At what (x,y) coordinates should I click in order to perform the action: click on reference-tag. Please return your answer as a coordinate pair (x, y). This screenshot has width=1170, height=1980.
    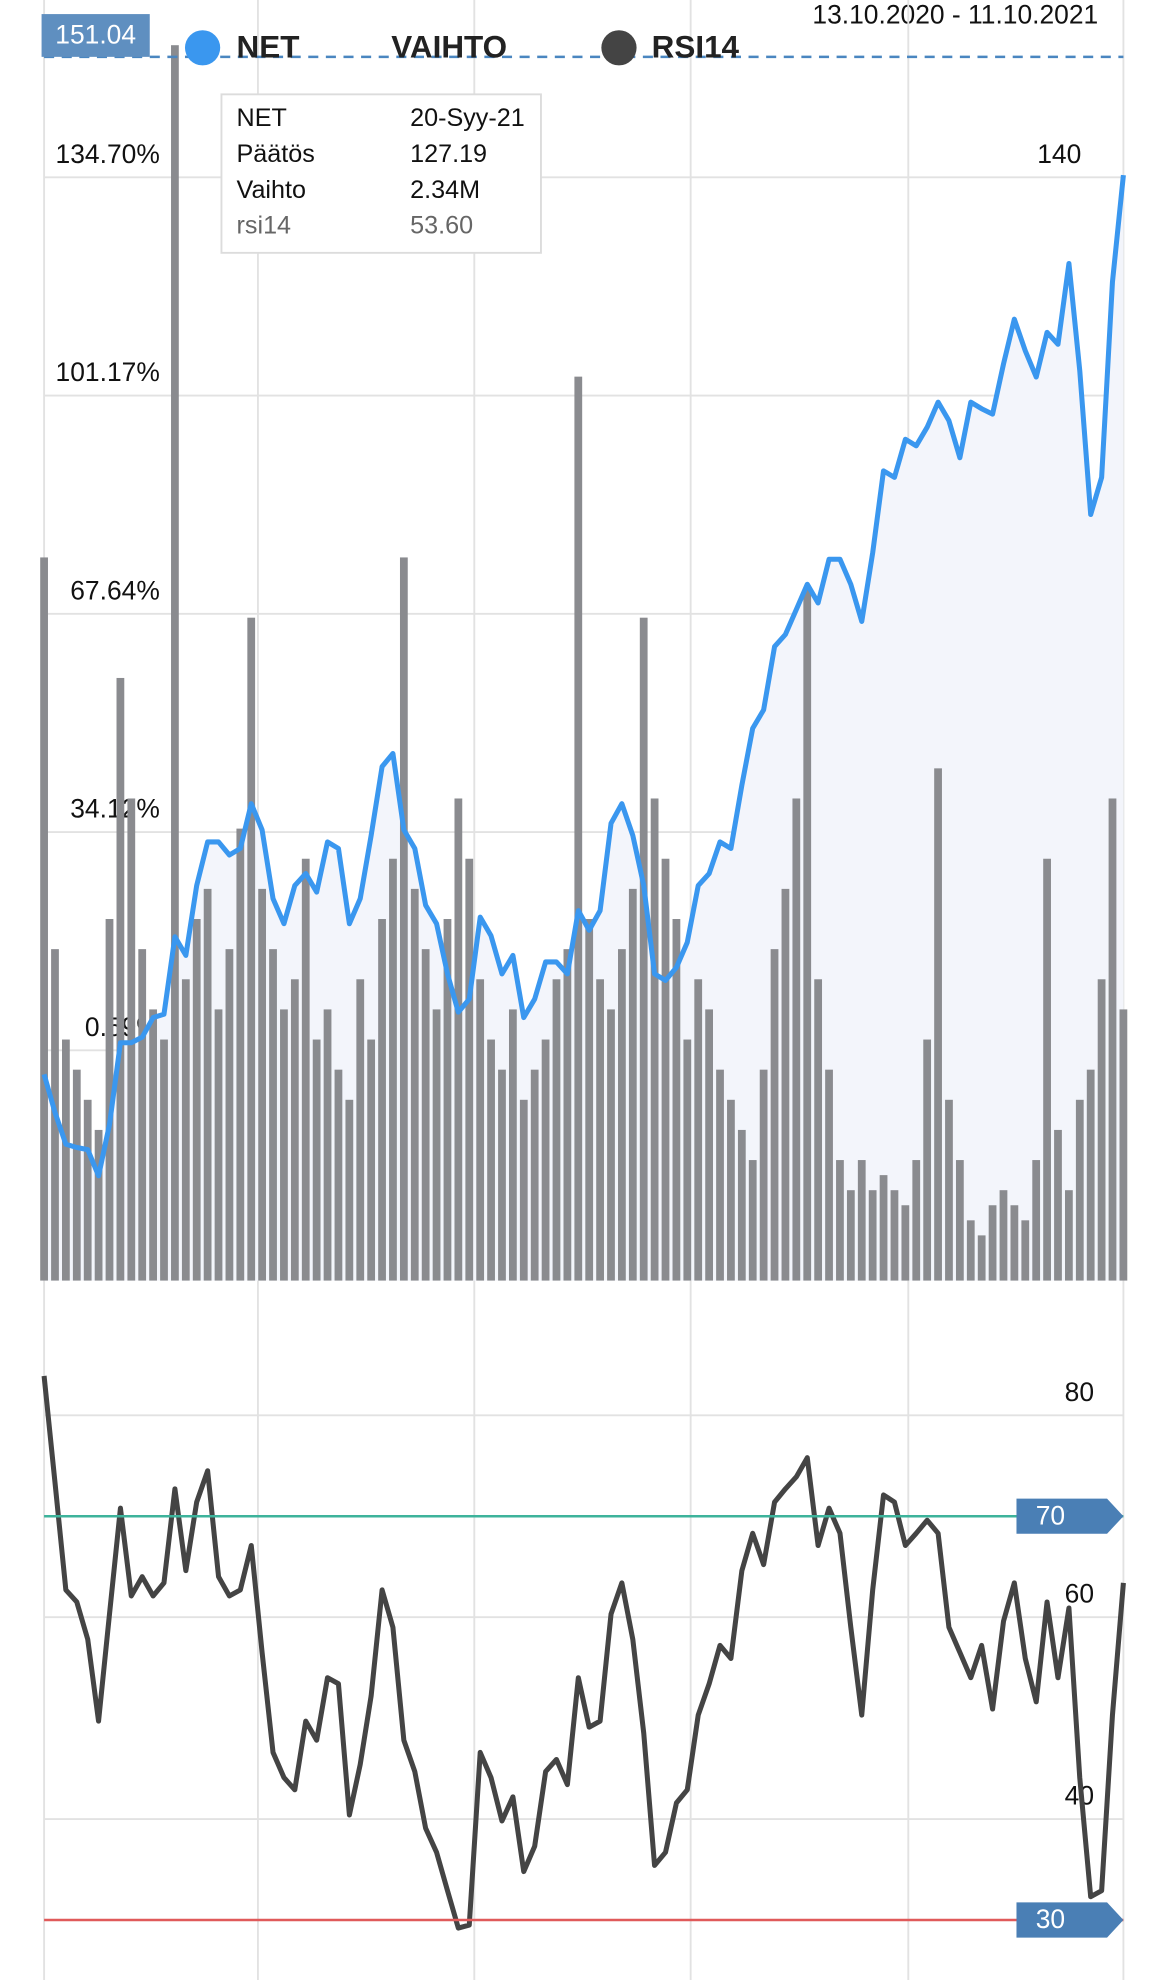
    Looking at the image, I should click on (1070, 1920).